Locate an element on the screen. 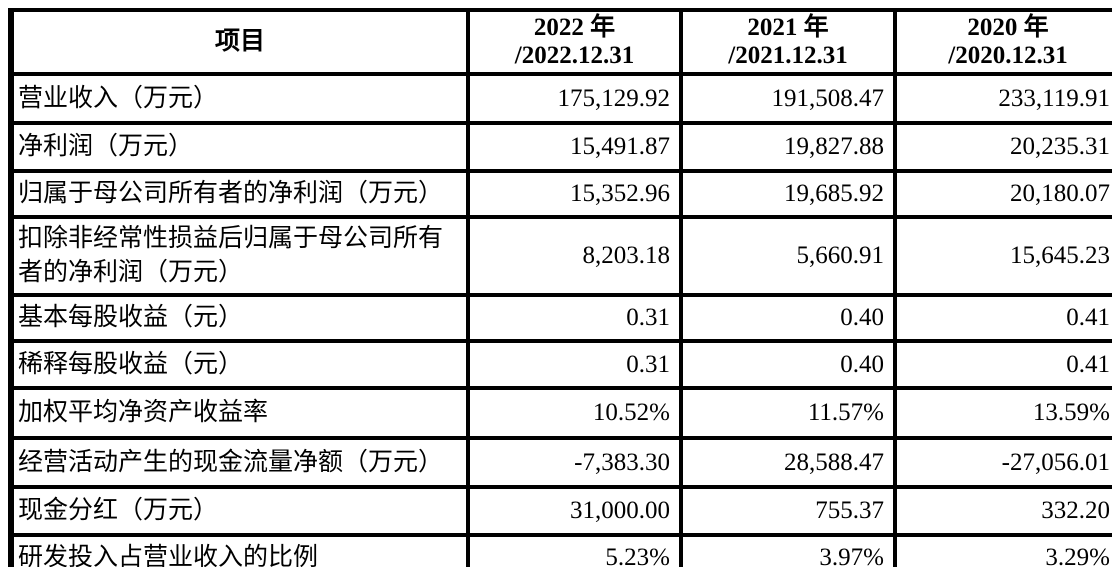 Image resolution: width=1112 pixels, height=567 pixels. table-row-rd-revenue-ratio: 研发投入占营业收入的比例 5.23% 3.97% 3.29% is located at coordinates (560, 550).